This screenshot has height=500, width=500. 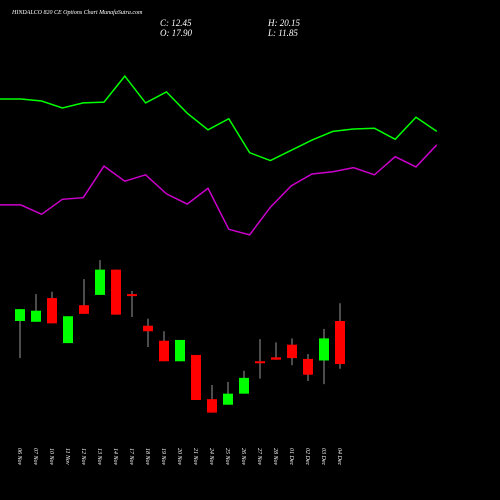 What do you see at coordinates (176, 23) in the screenshot?
I see `close-label: C: 12.45` at bounding box center [176, 23].